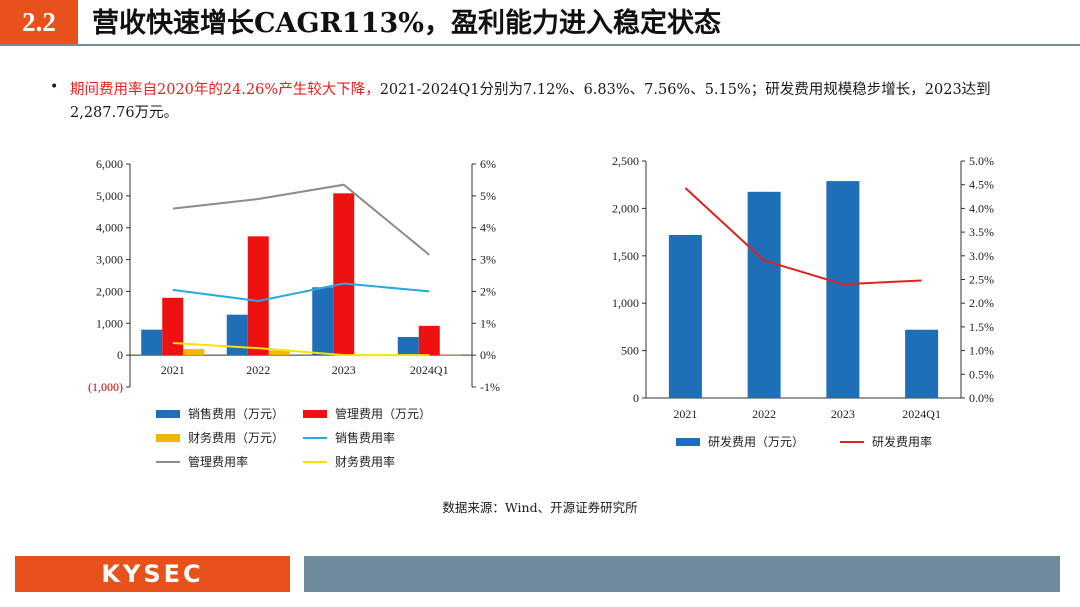 The image size is (1080, 607). I want to click on legend-label: 研发费用率, so click(902, 441).